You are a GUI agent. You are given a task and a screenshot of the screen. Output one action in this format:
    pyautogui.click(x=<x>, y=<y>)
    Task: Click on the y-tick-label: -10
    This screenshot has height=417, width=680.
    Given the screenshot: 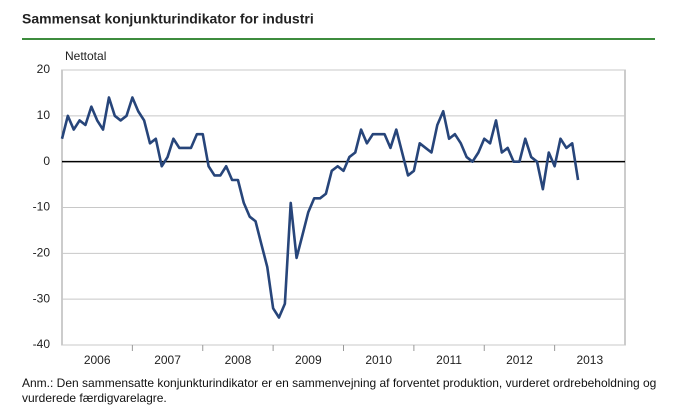 What is the action you would take?
    pyautogui.click(x=42, y=207)
    